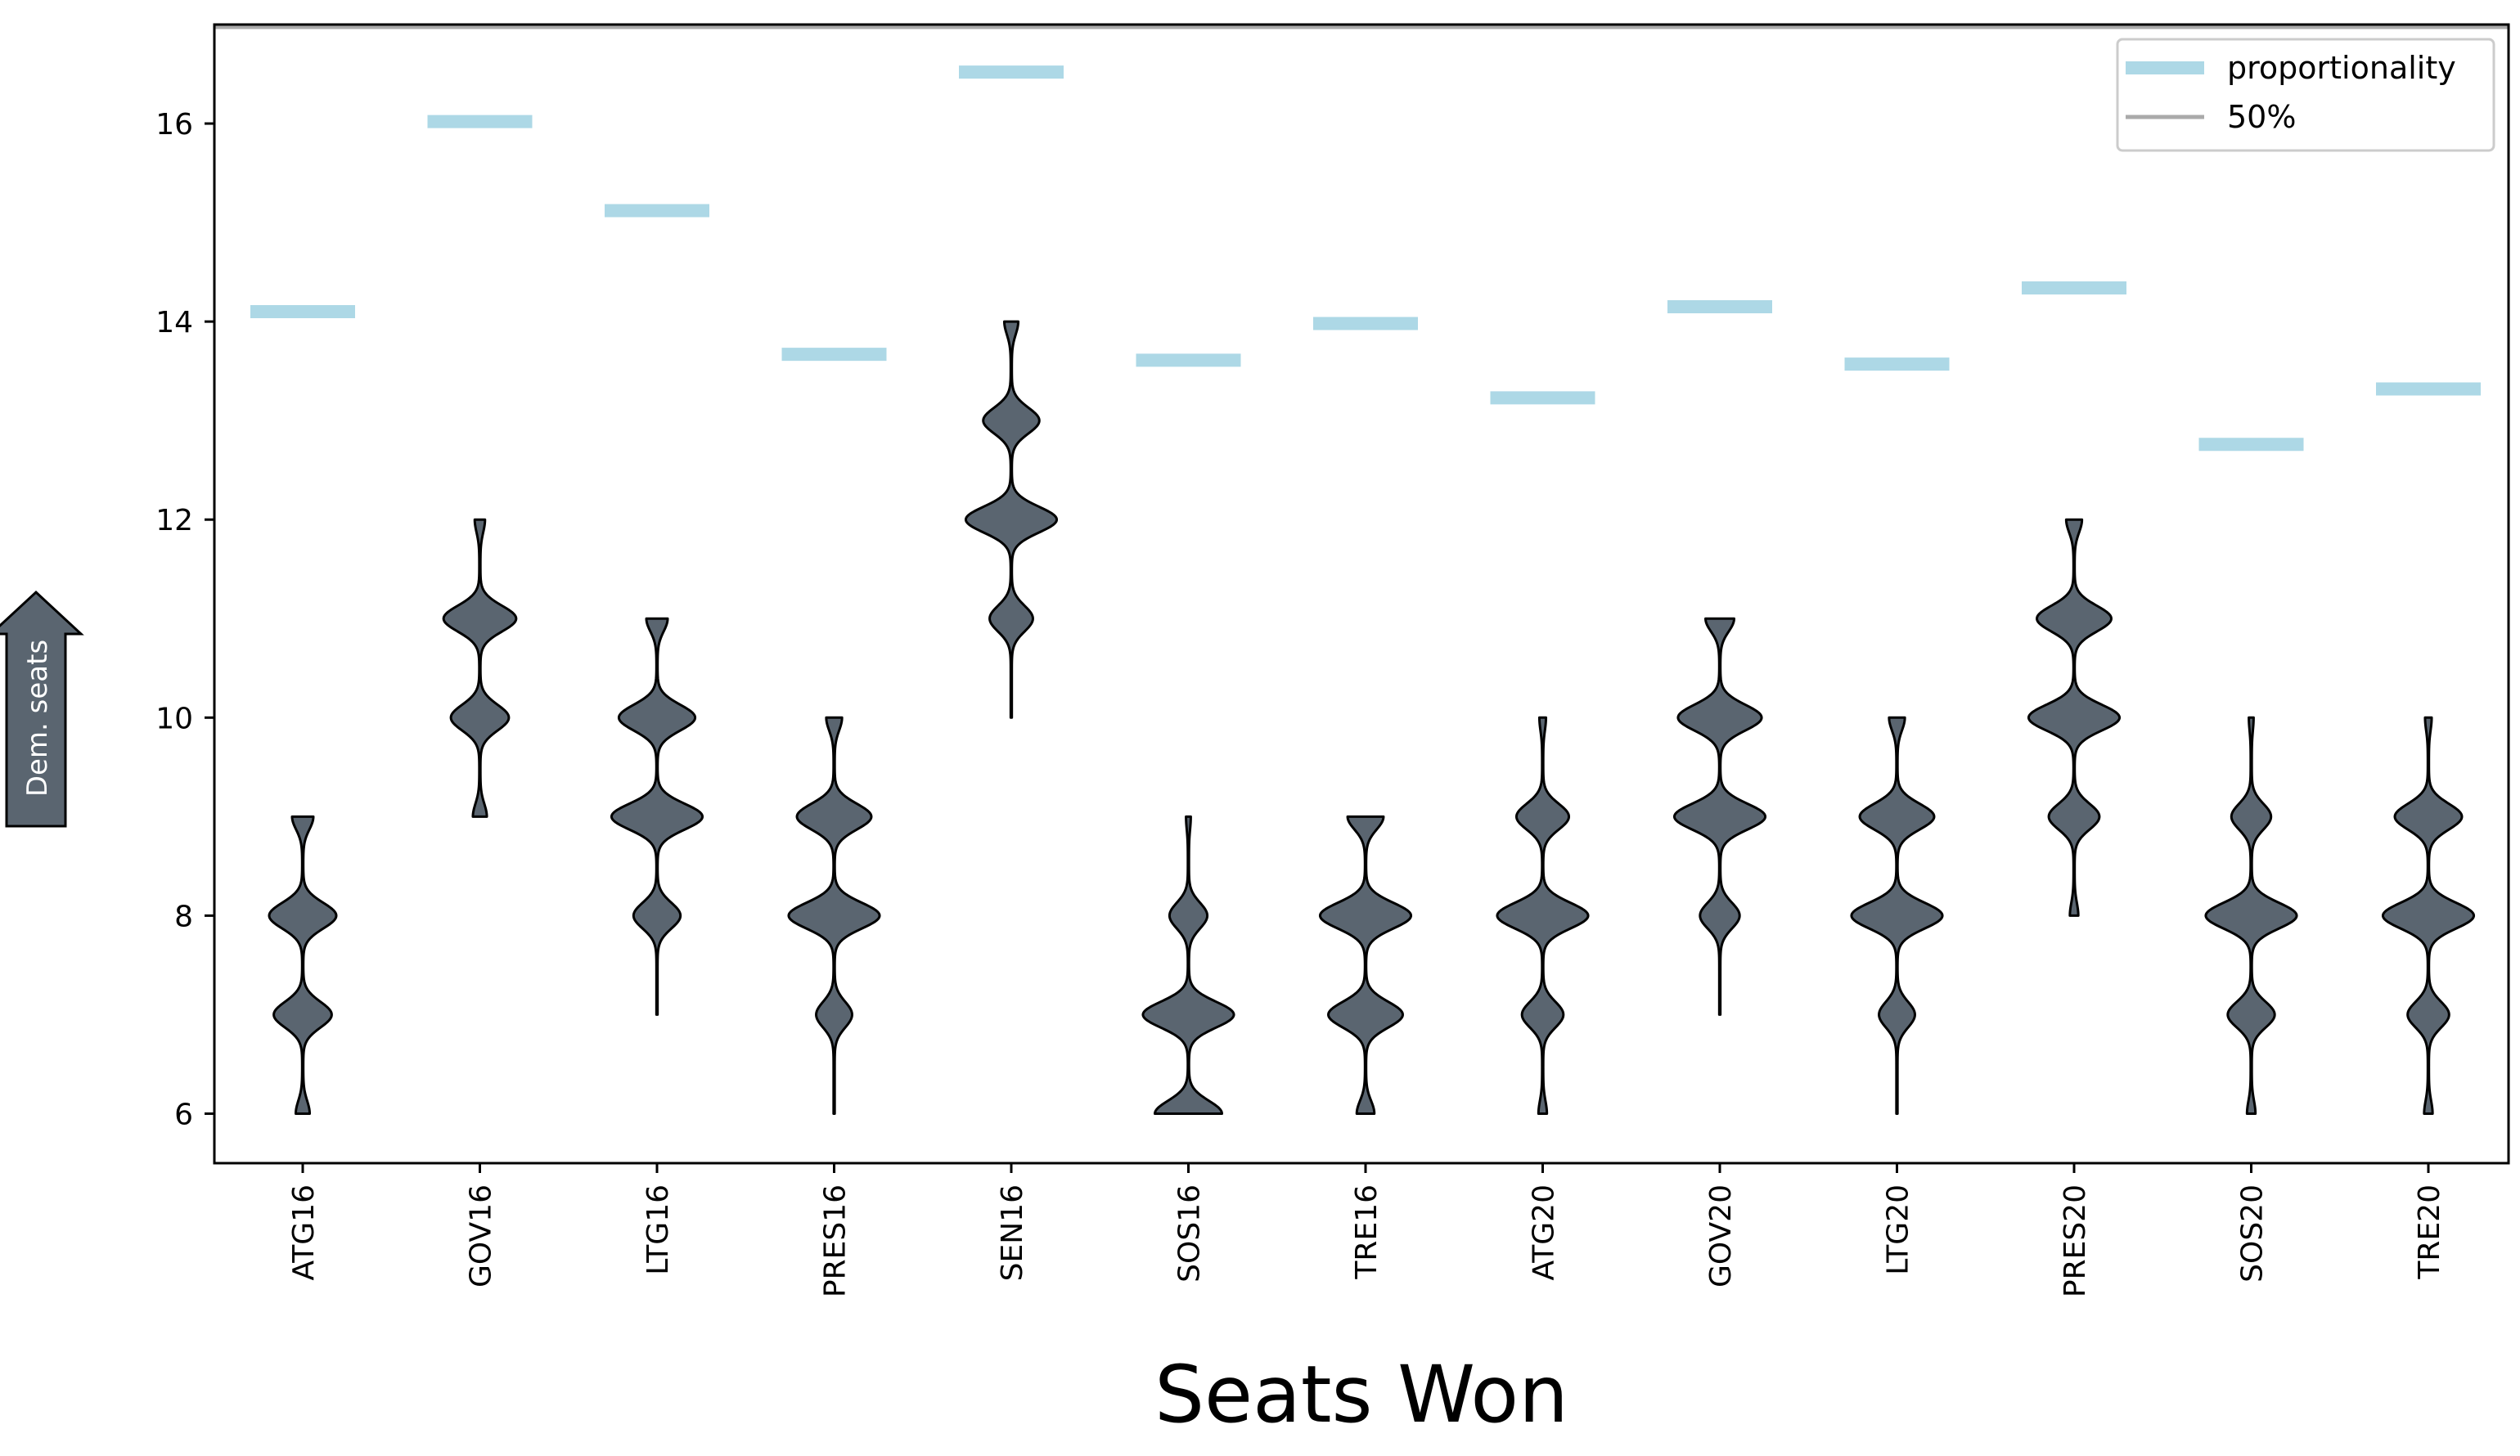  What do you see at coordinates (174, 125) in the screenshot?
I see `y-tick-label: 16` at bounding box center [174, 125].